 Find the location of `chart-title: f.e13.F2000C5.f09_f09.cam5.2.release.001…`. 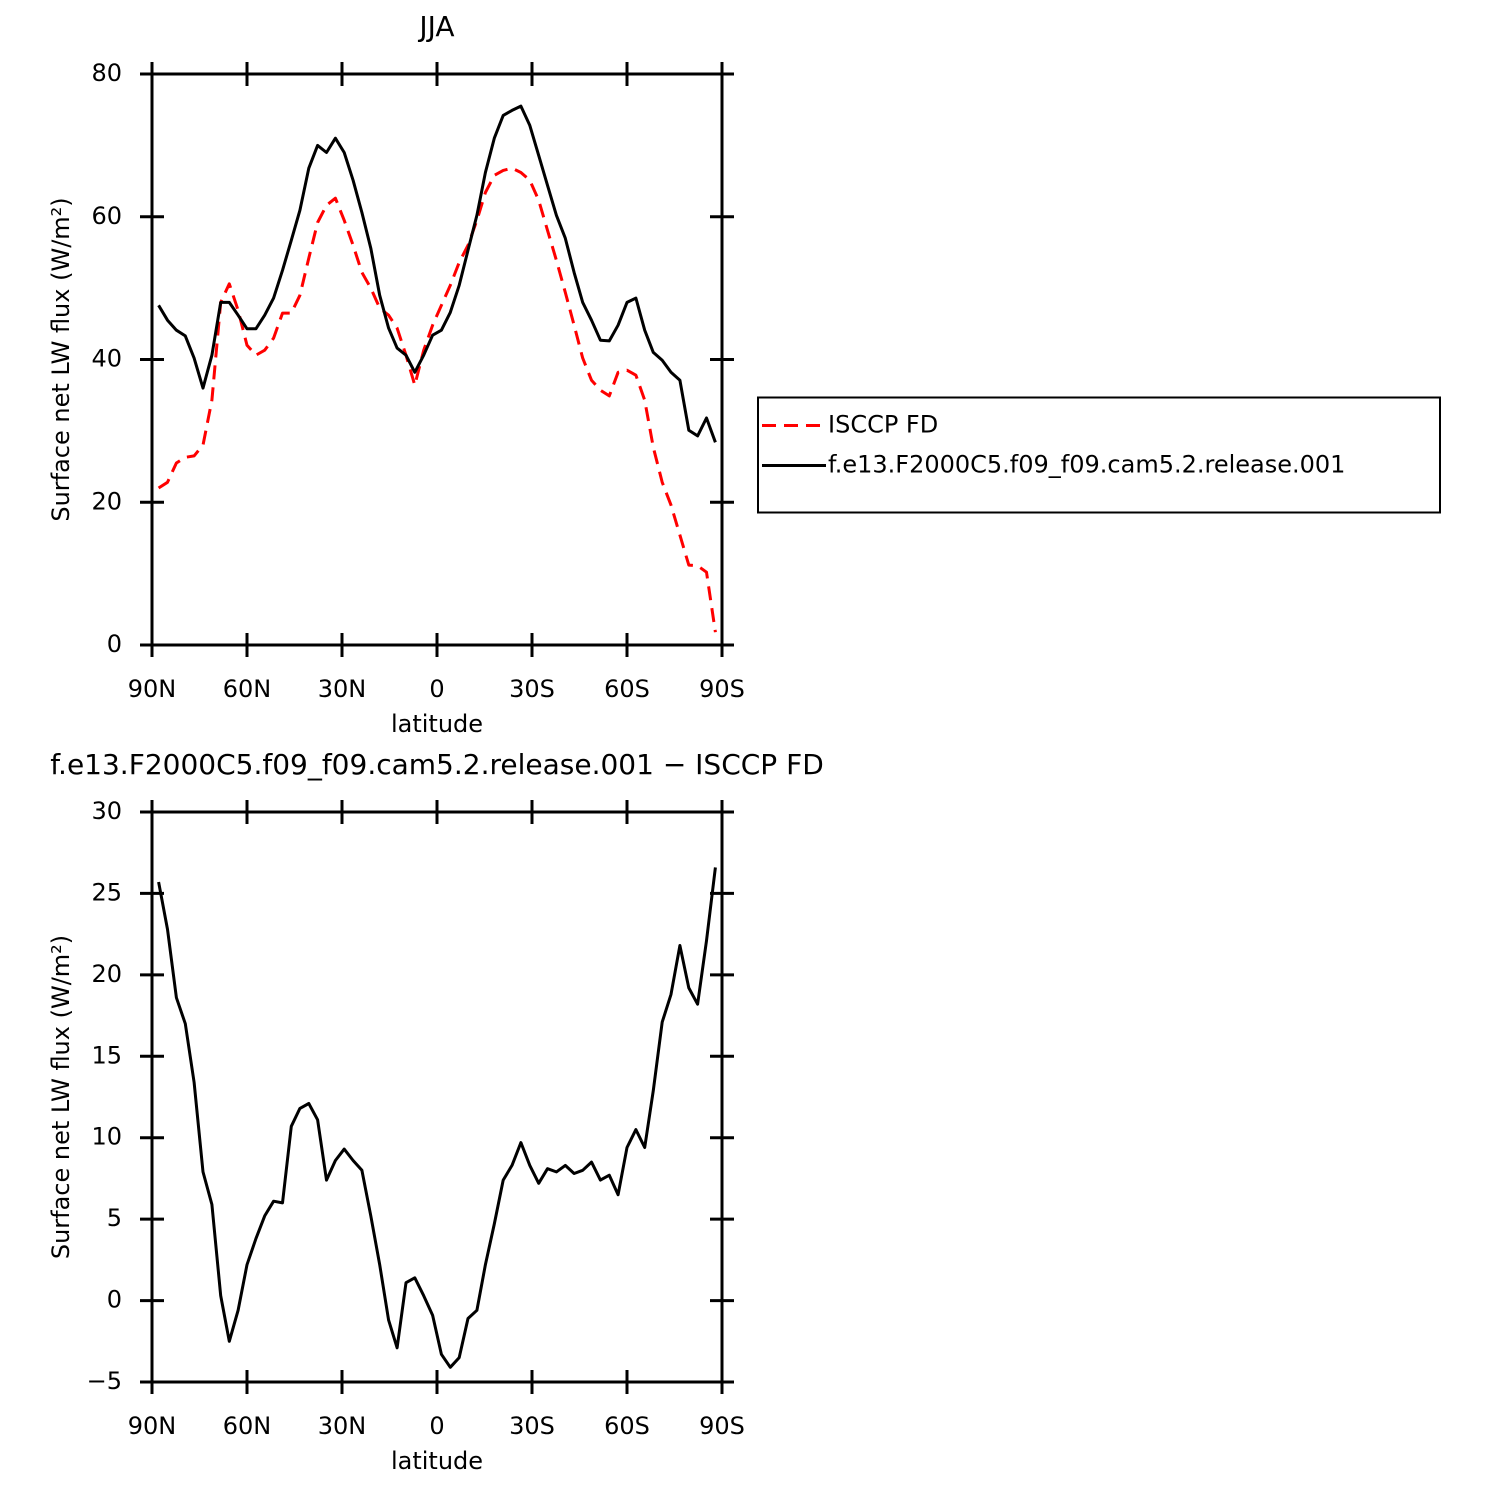

chart-title: f.e13.F2000C5.f09_f09.cam5.2.release.001… is located at coordinates (437, 764).